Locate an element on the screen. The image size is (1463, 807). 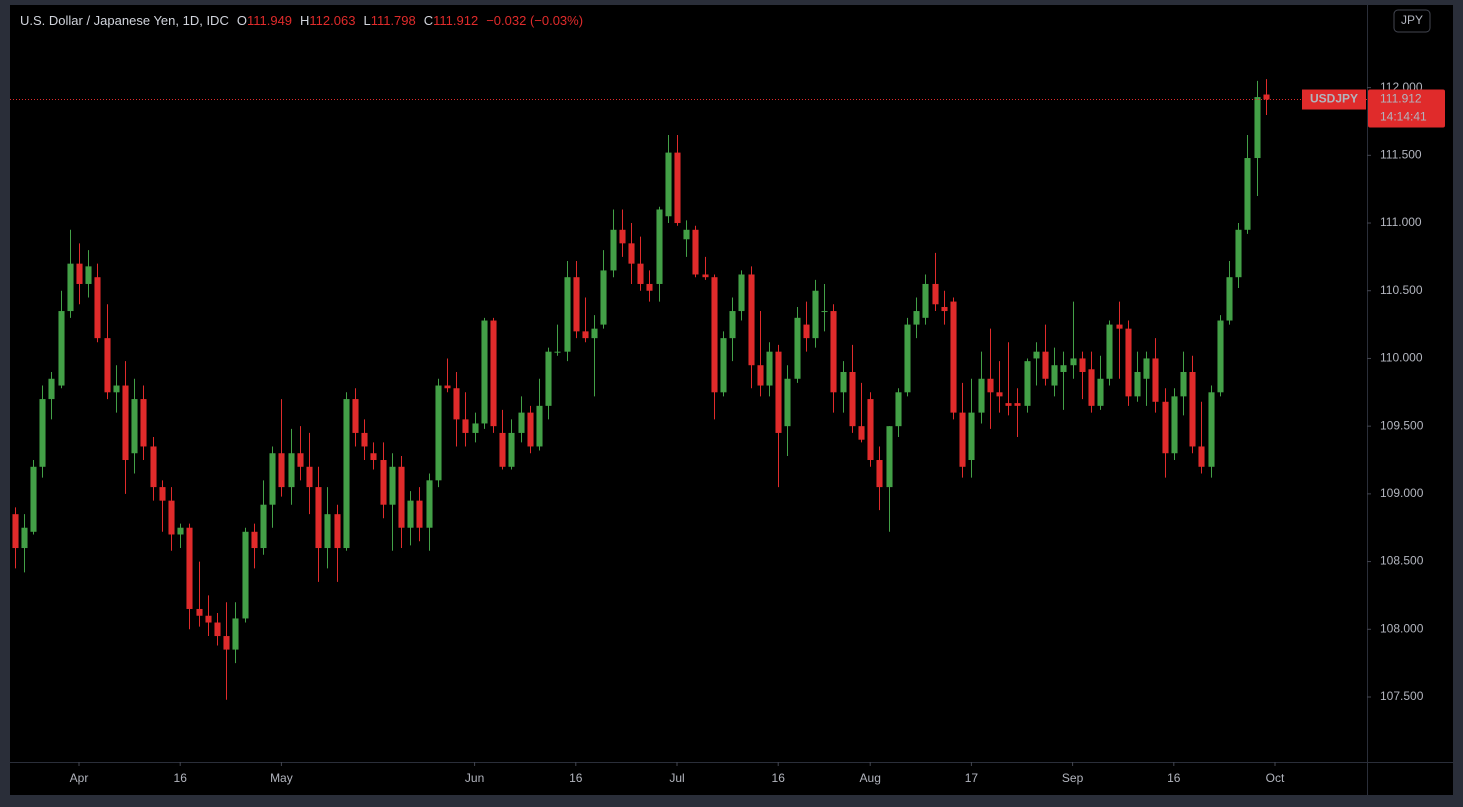
y-tick-label: 111.500 is located at coordinates (1401, 154).